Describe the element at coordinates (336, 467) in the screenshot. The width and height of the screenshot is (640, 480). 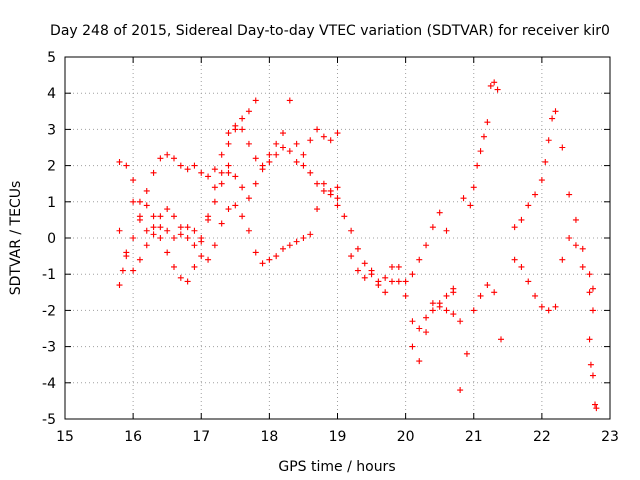
I see `x-axis-label: GPS time / hours` at that location.